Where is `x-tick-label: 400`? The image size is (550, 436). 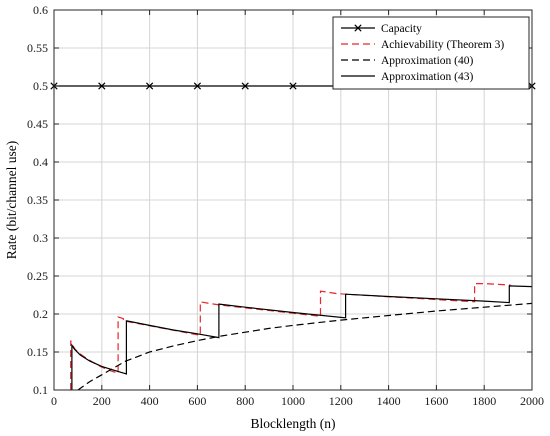
x-tick-label: 400 is located at coordinates (150, 401).